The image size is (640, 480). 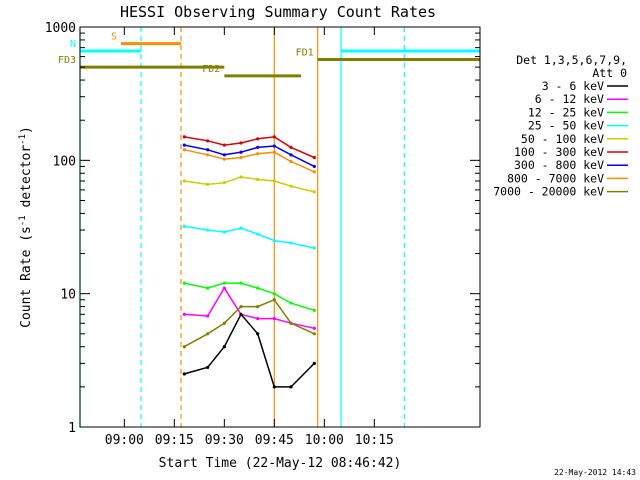 What do you see at coordinates (211, 69) in the screenshot?
I see `interval-bar-label-4: FD2` at bounding box center [211, 69].